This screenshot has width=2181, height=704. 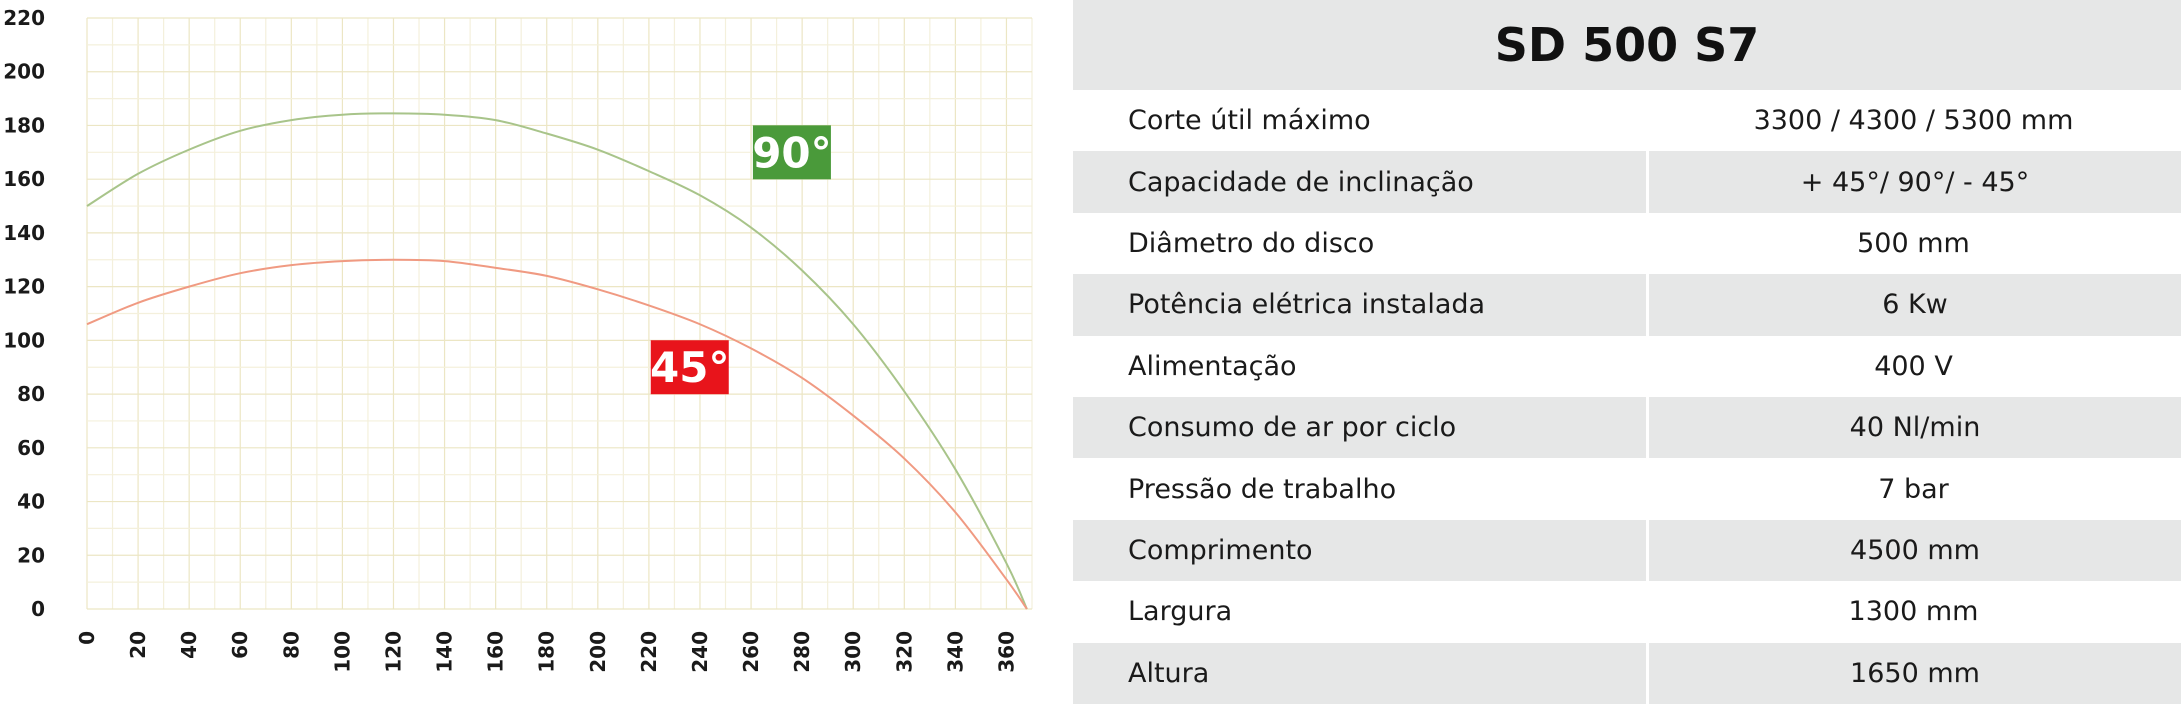 What do you see at coordinates (24, 340) in the screenshot?
I see `y-tick-label: 100` at bounding box center [24, 340].